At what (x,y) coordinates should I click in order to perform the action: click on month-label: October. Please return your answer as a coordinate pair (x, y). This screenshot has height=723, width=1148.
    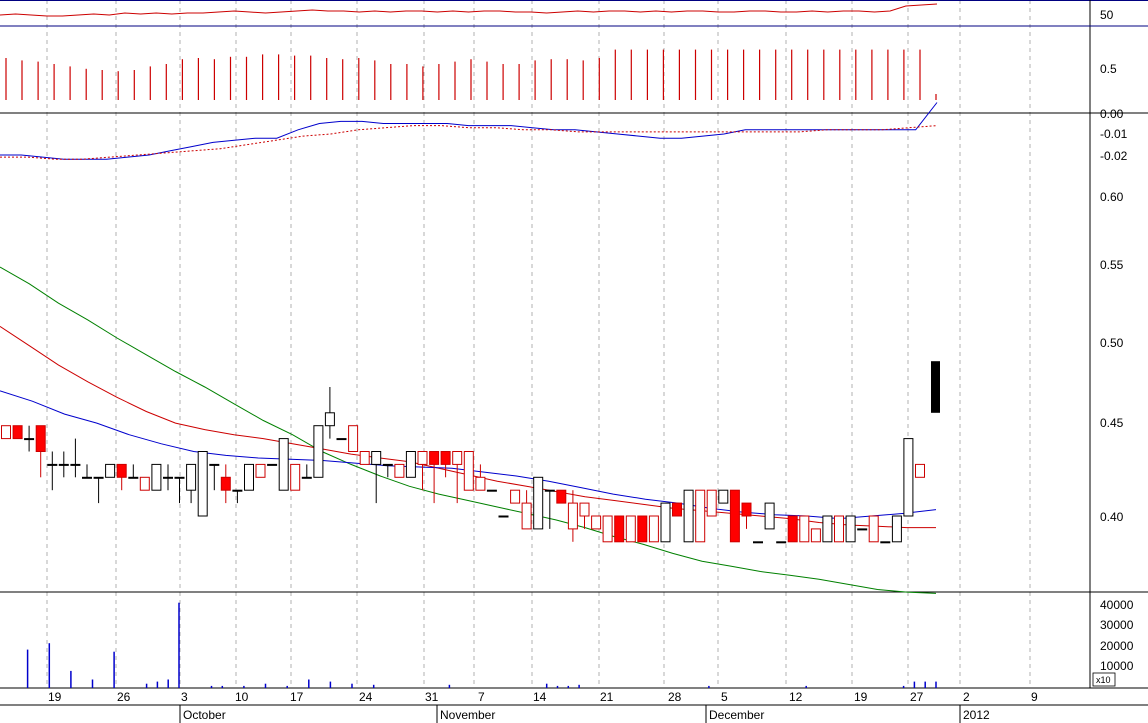
    Looking at the image, I should click on (204, 715).